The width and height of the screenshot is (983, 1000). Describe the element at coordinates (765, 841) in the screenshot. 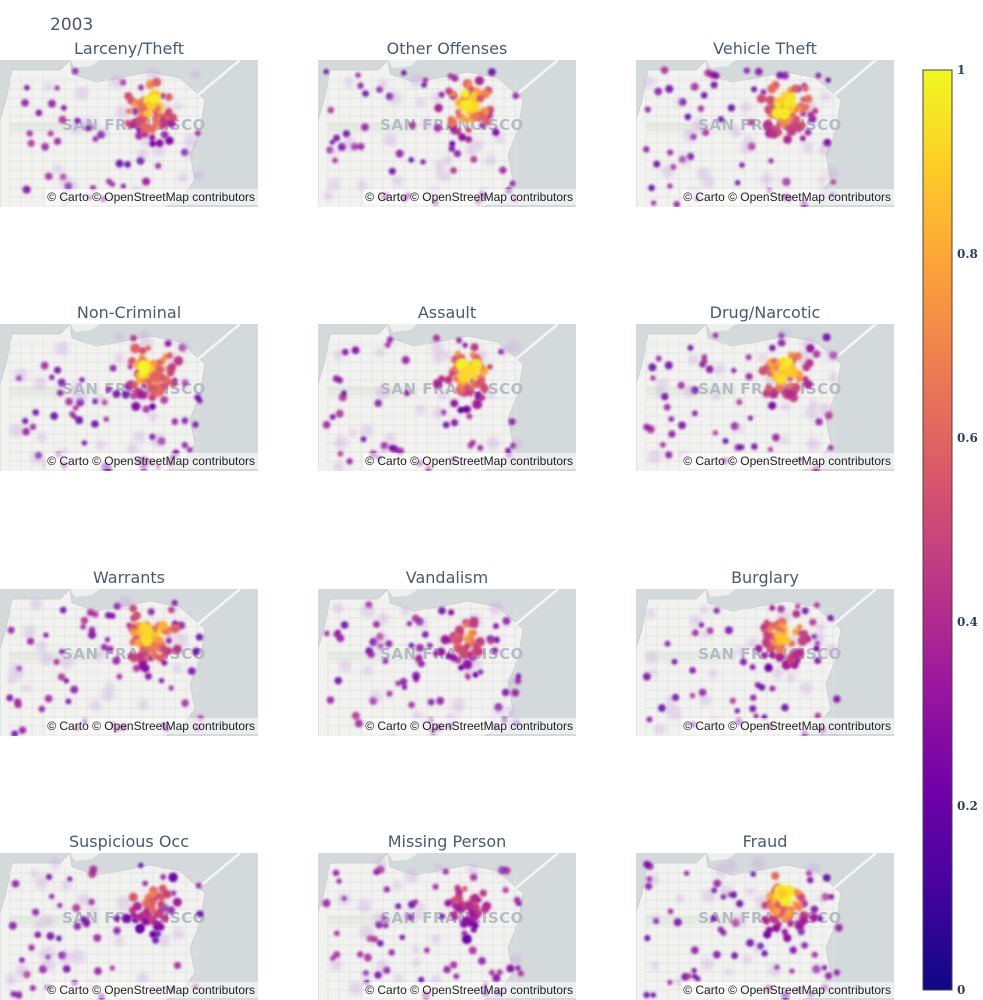

I see `subplot-title: Fraud` at that location.